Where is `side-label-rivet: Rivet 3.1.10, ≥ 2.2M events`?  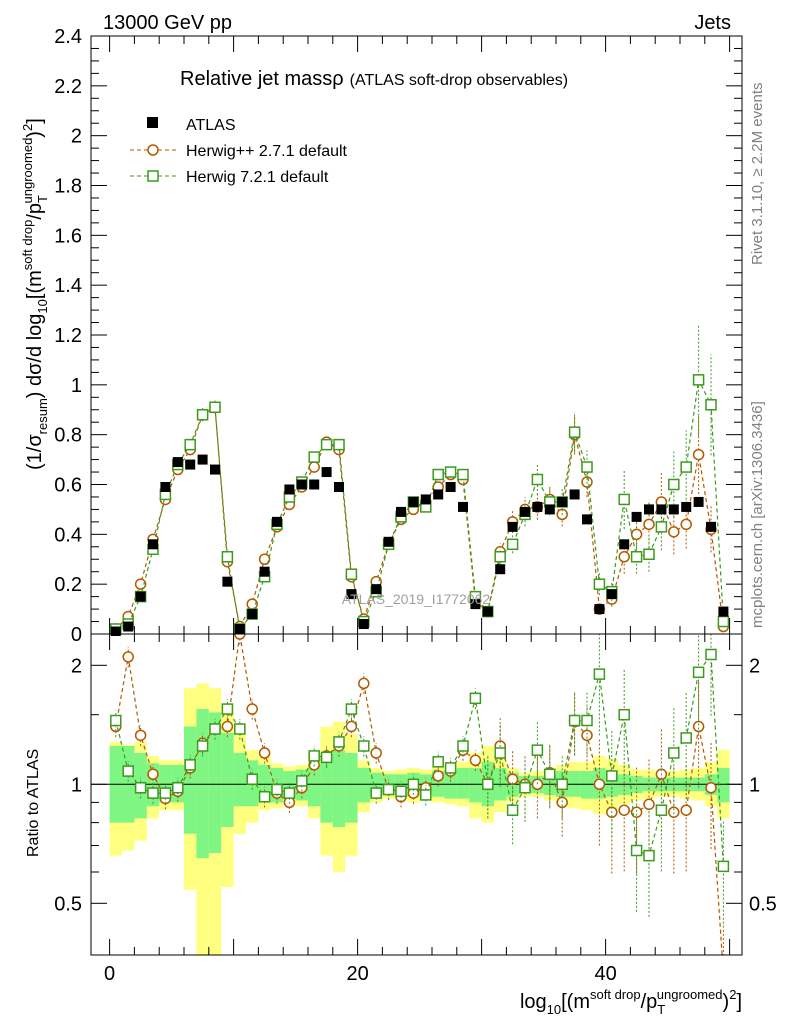
side-label-rivet: Rivet 3.1.10, ≥ 2.2M events is located at coordinates (757, 174).